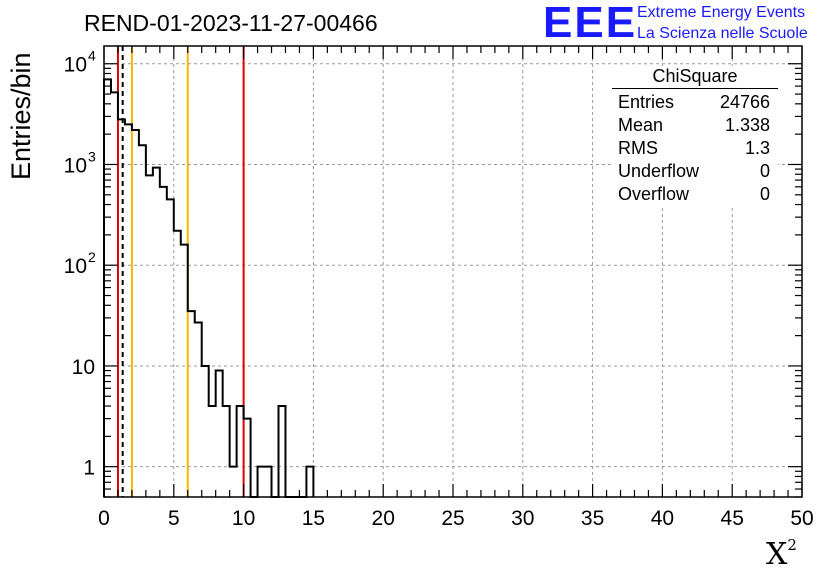 The image size is (836, 572). Describe the element at coordinates (662, 518) in the screenshot. I see `x-tick-label: 40` at that location.